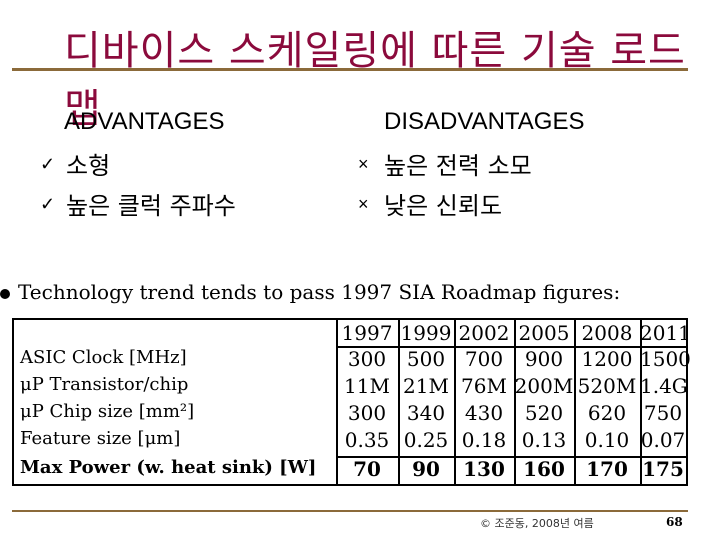 The height and width of the screenshot is (540, 720). I want to click on table-cell: 1500, so click(665, 359).